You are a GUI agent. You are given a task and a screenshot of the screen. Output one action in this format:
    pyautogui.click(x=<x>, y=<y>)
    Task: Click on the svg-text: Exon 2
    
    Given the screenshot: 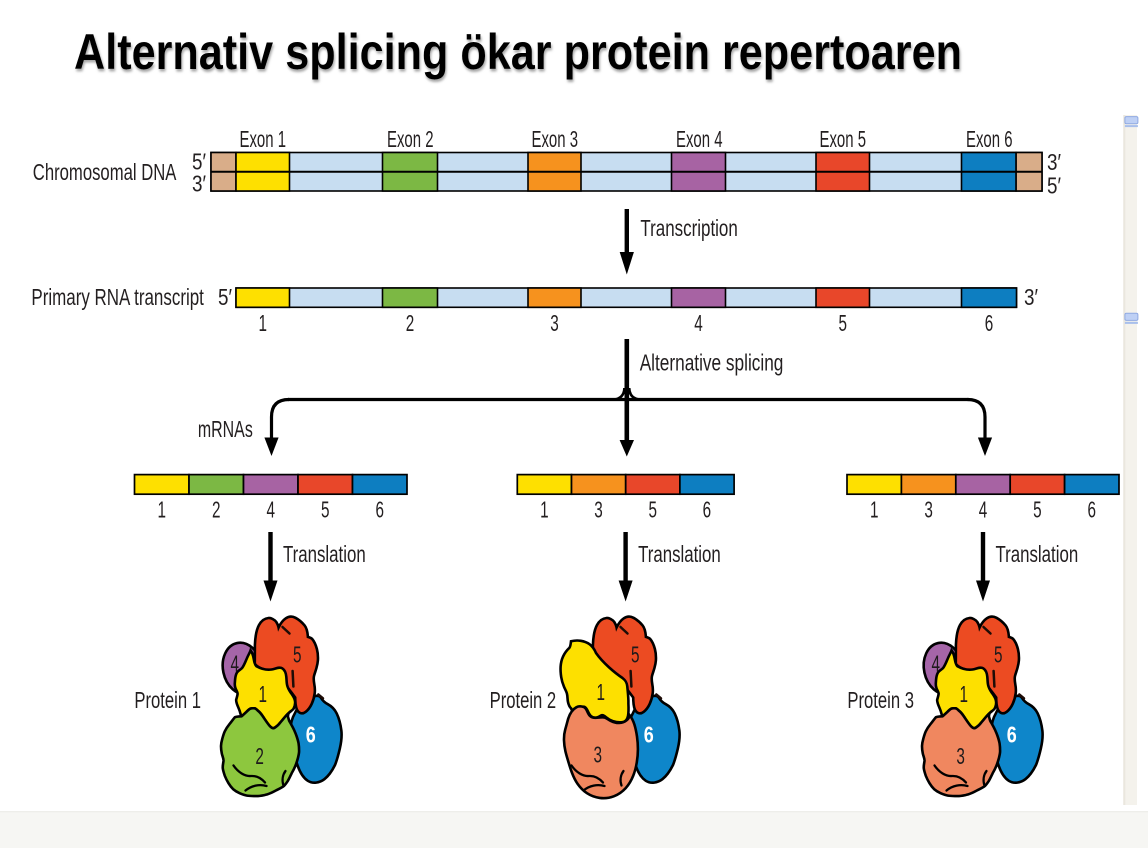 What is the action you would take?
    pyautogui.click(x=410, y=139)
    